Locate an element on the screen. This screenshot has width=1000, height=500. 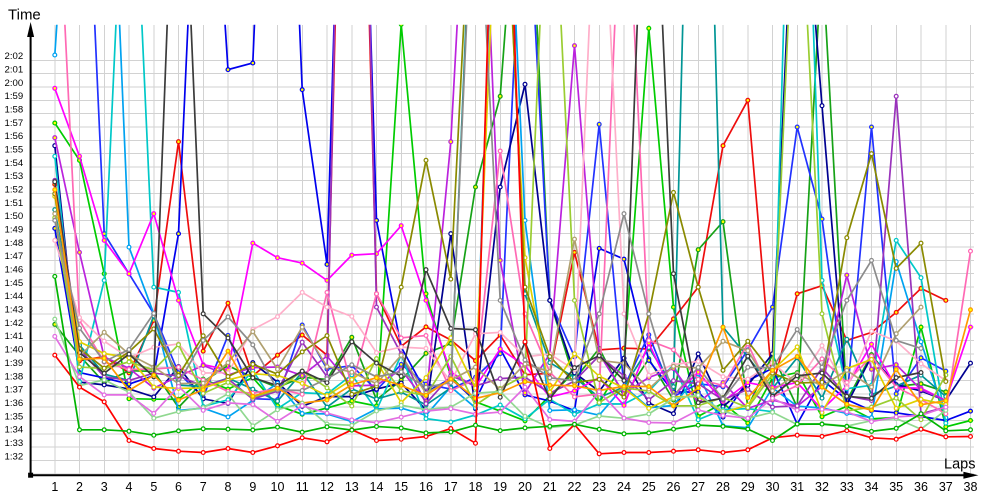
svg-text: 18 is located at coordinates (476, 487).